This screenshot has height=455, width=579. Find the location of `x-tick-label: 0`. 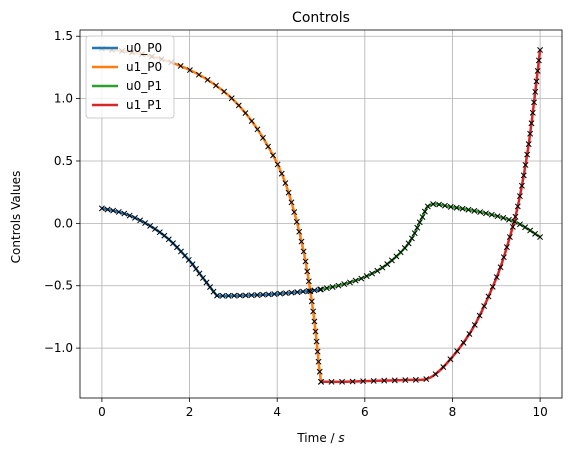

x-tick-label: 0 is located at coordinates (102, 412).